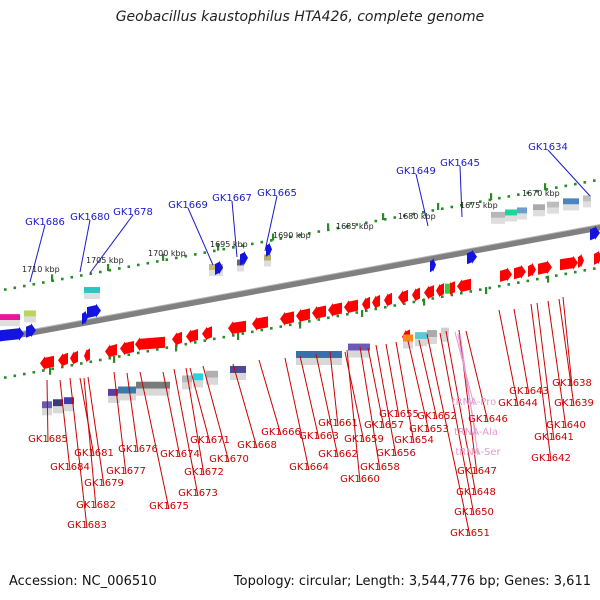 The image size is (600, 600). Describe the element at coordinates (548, 147) in the screenshot. I see `top-gene-label: GK1634` at that location.